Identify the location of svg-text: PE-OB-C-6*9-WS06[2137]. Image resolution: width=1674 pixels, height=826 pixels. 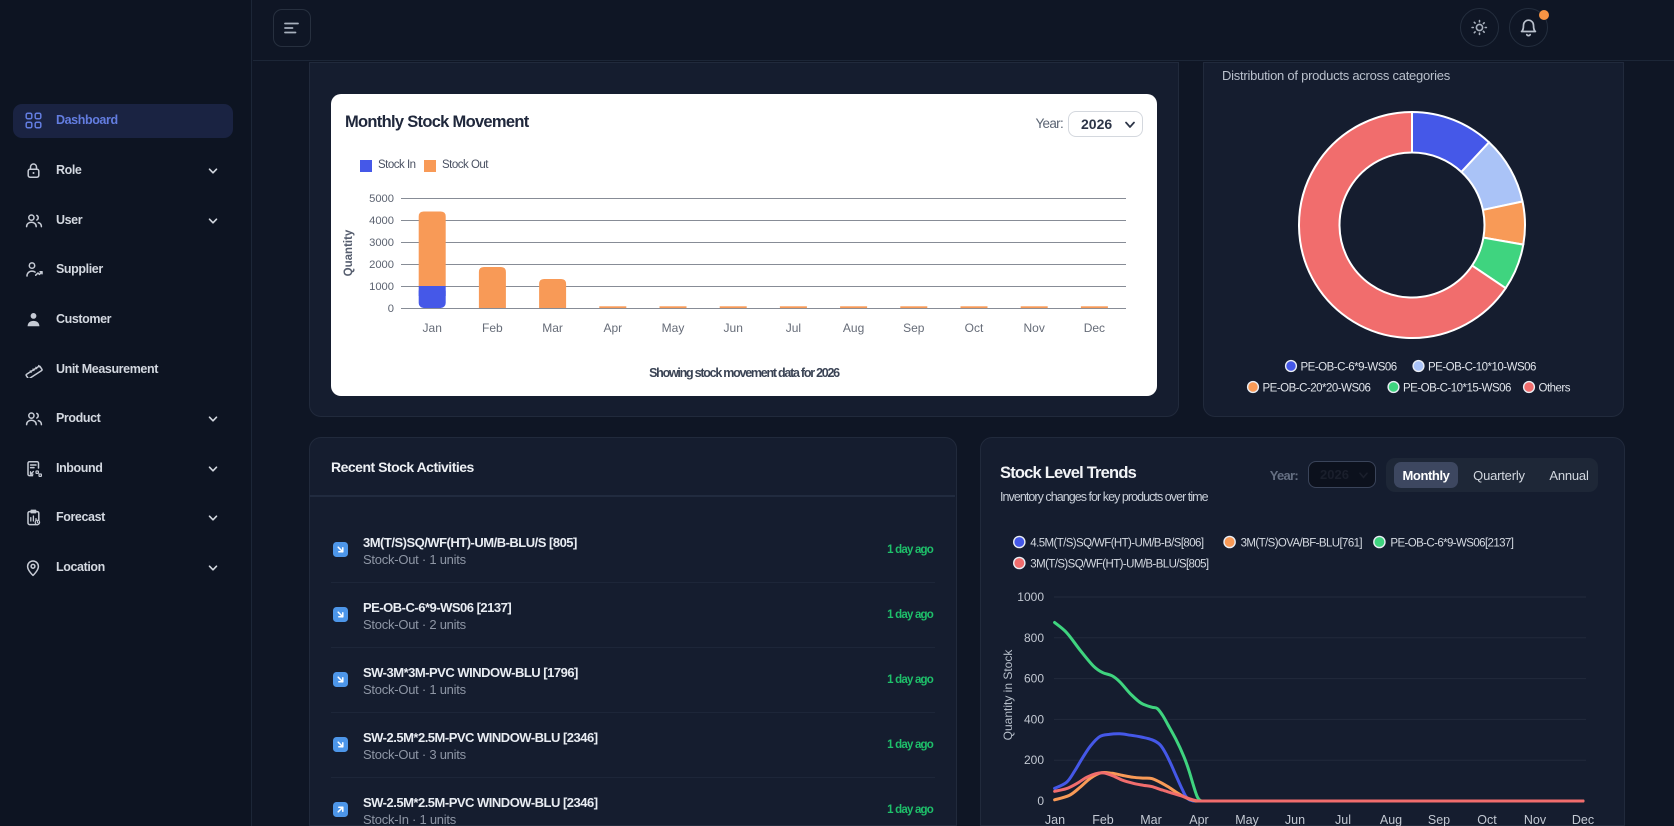
(1451, 544).